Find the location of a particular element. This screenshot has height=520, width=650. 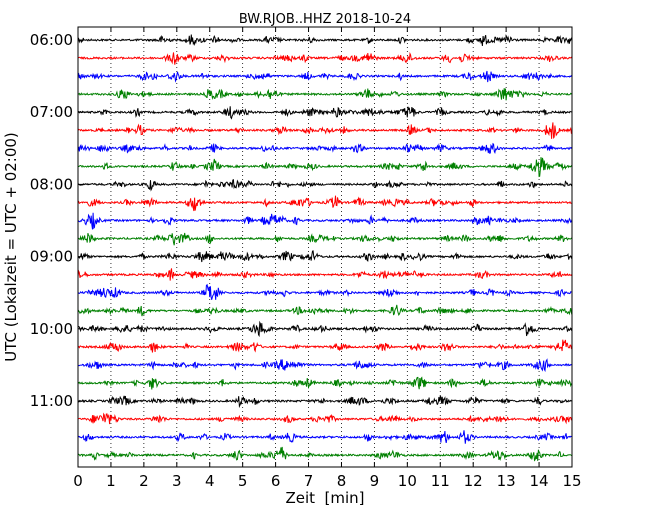

x-tick-label: 5 is located at coordinates (243, 481).